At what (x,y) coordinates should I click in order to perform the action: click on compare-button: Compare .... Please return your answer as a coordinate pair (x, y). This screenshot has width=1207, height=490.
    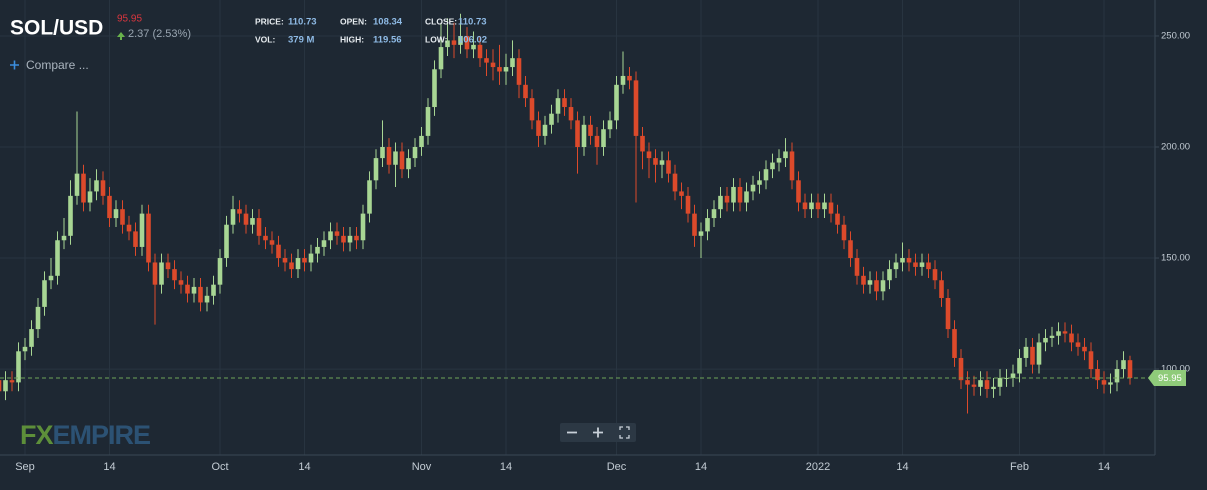
    Looking at the image, I should click on (49, 65).